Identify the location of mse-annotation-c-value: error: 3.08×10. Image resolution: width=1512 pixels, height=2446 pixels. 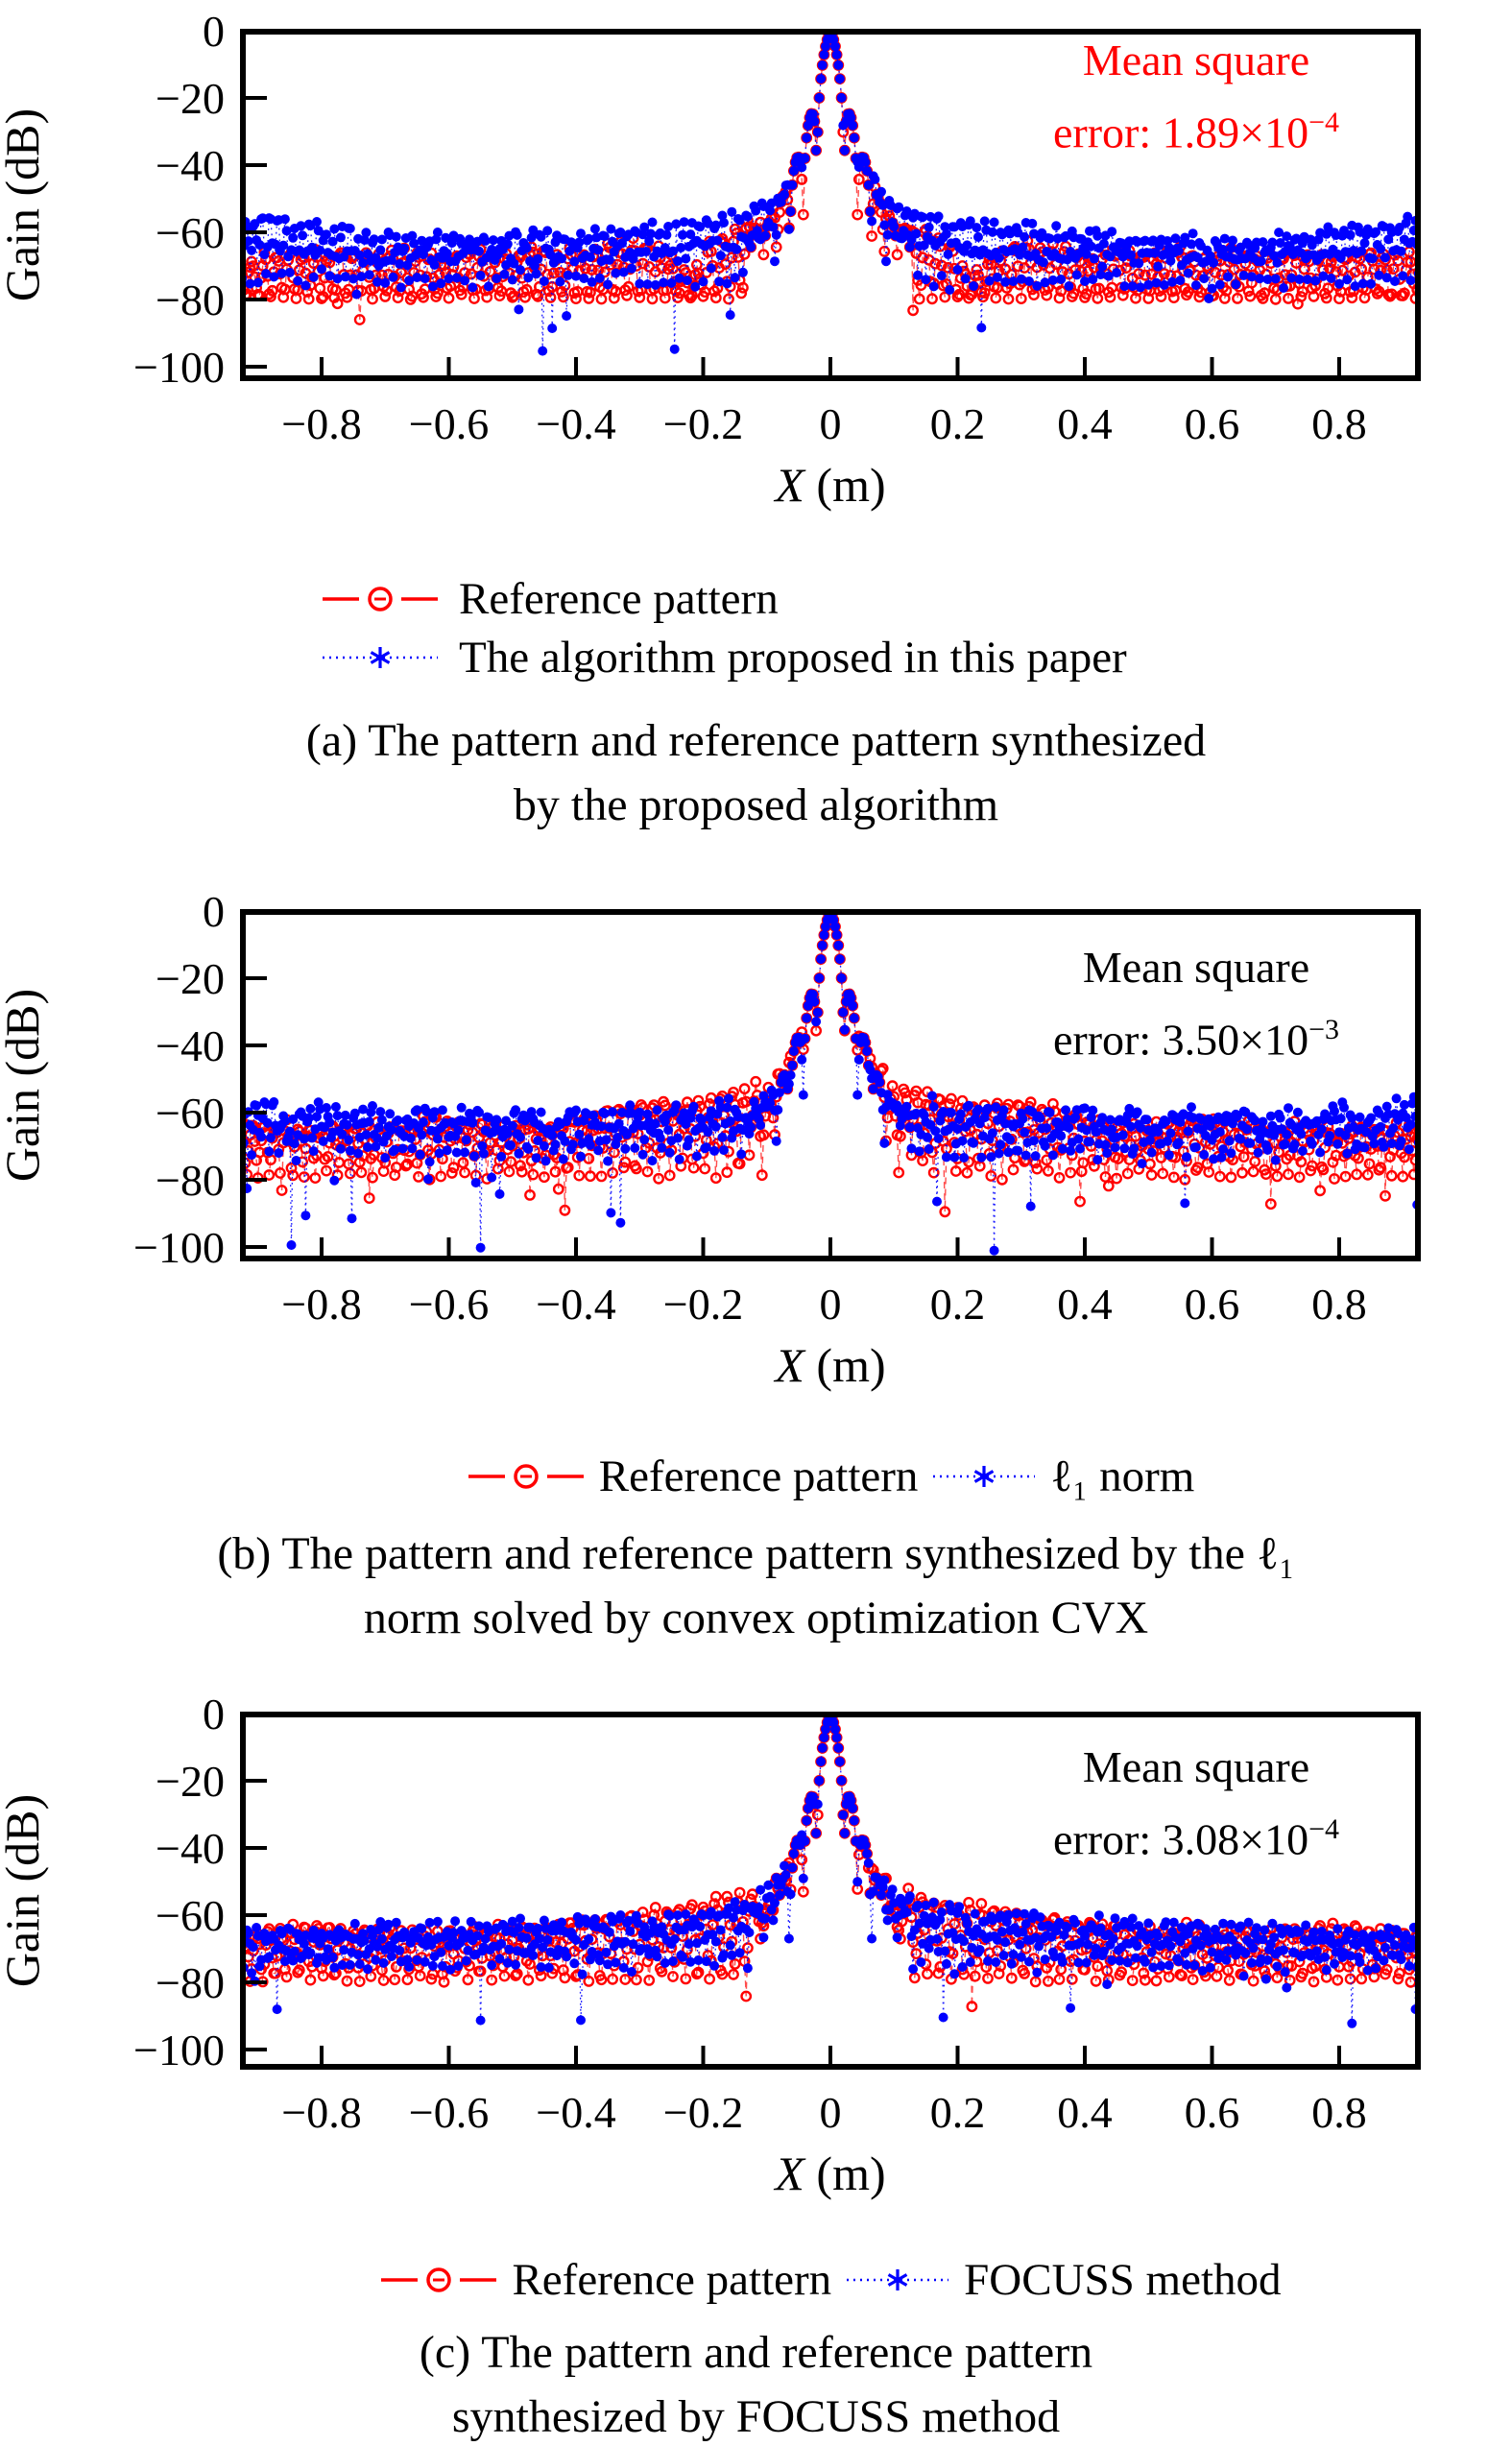
(1180, 1839).